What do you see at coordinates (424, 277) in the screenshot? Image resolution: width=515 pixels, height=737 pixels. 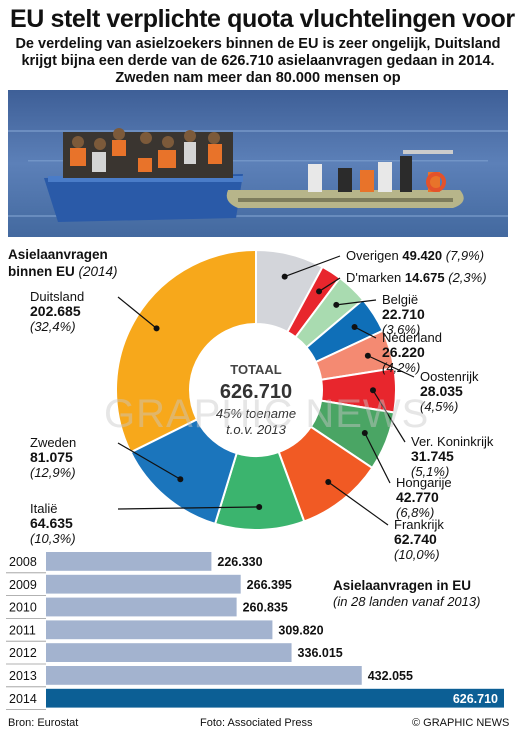 I see `slice-label-value: 14.675` at bounding box center [424, 277].